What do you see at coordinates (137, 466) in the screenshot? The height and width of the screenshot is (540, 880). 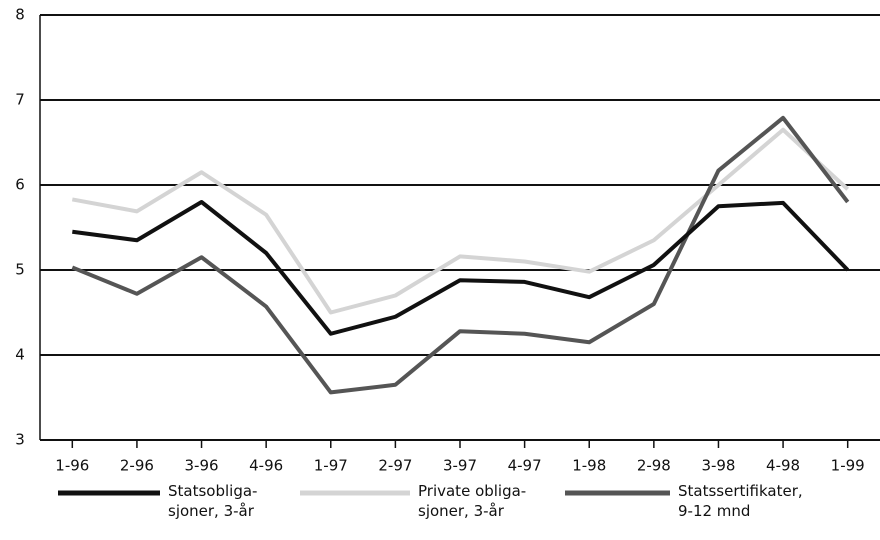 I see `x-tick-label: 2-96` at bounding box center [137, 466].